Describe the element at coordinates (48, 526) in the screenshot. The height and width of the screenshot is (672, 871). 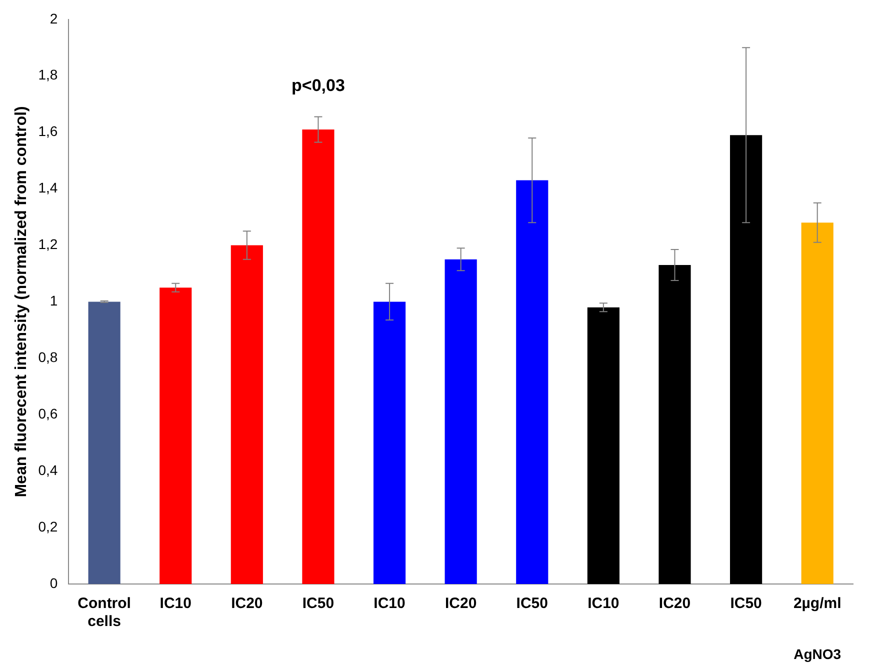
I see `y-tick-label: 0,2` at that location.